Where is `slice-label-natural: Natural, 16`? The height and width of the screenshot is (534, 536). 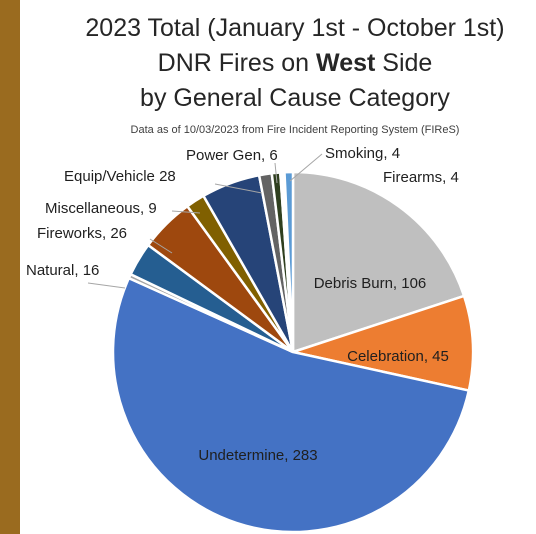 slice-label-natural: Natural, 16 is located at coordinates (62, 270).